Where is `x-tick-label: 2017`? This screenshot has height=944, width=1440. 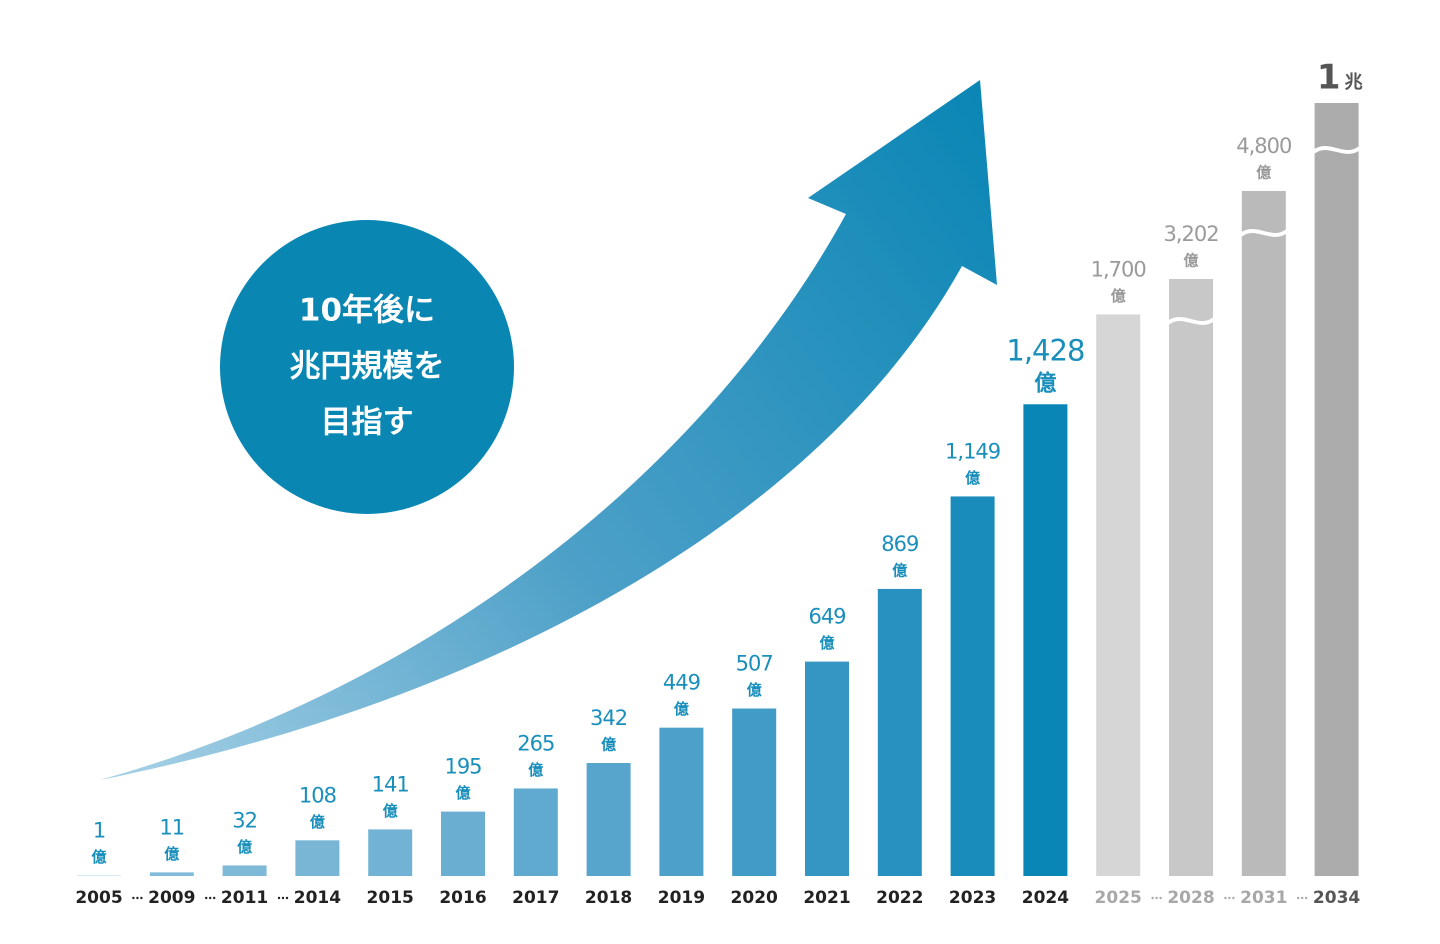
x-tick-label: 2017 is located at coordinates (535, 898).